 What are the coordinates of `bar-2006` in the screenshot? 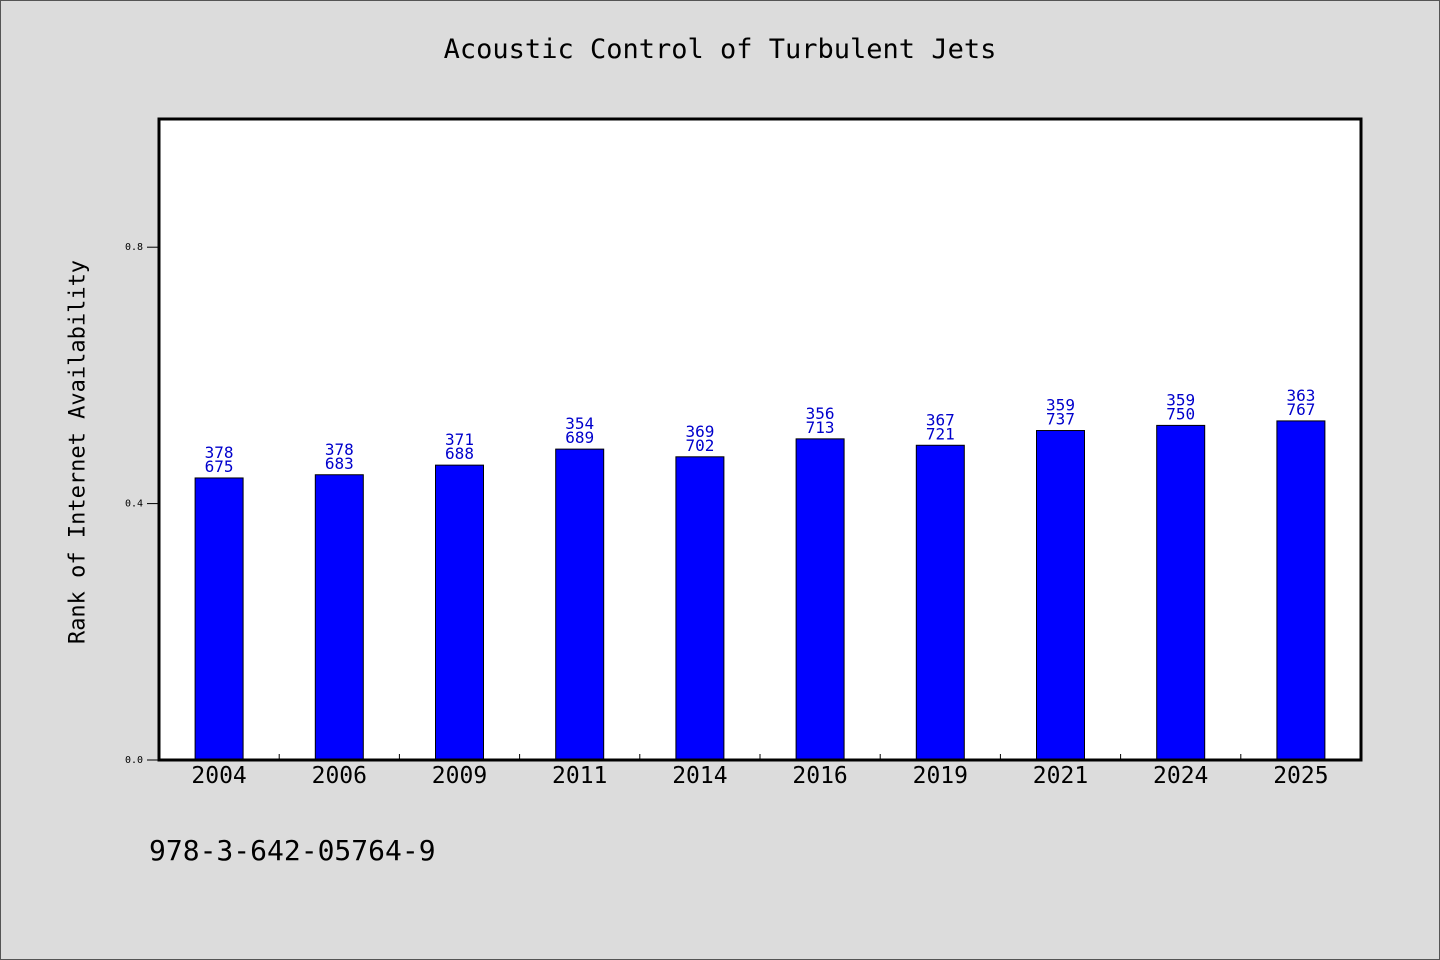 It's located at (339, 617).